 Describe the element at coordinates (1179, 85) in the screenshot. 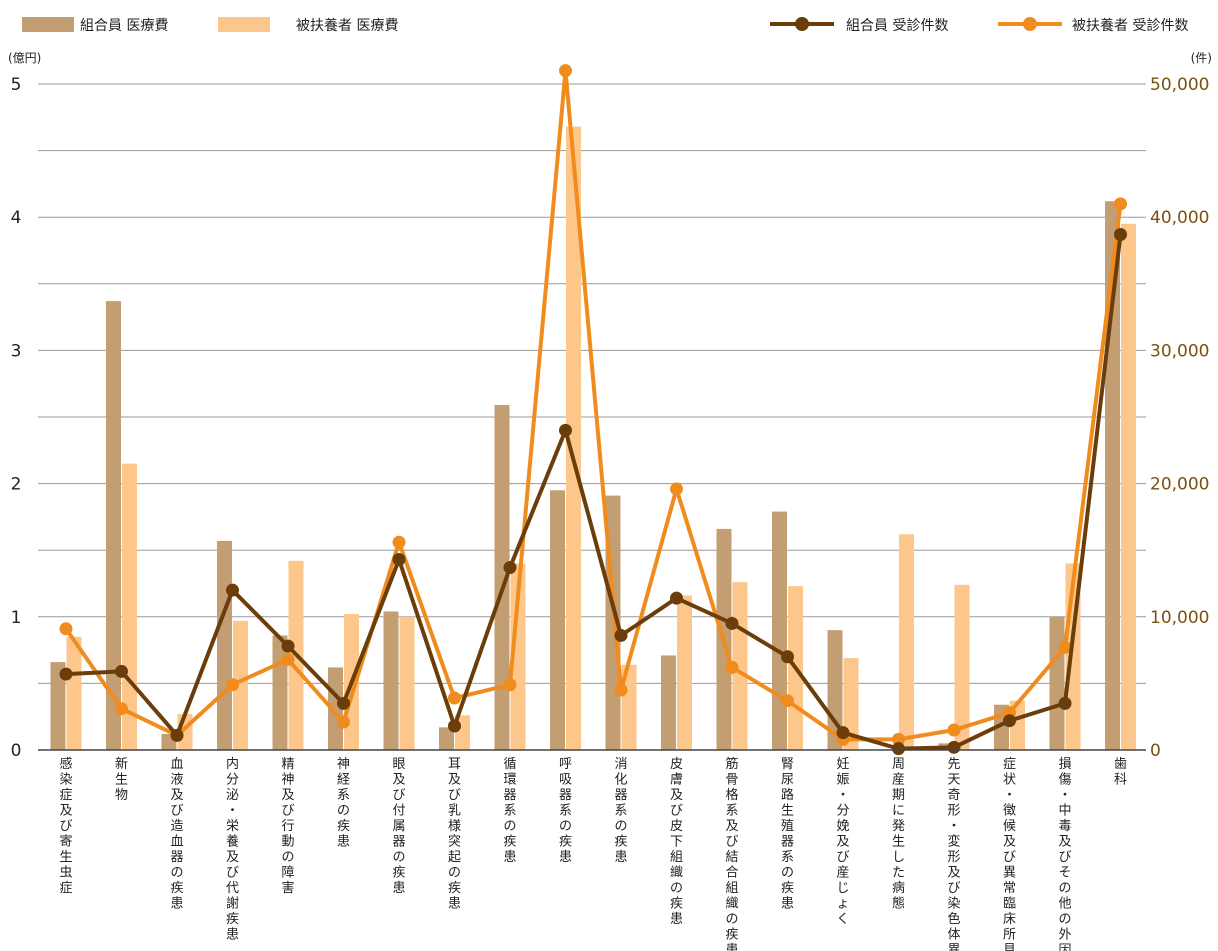

I see `right-tick-label: 50,000` at that location.